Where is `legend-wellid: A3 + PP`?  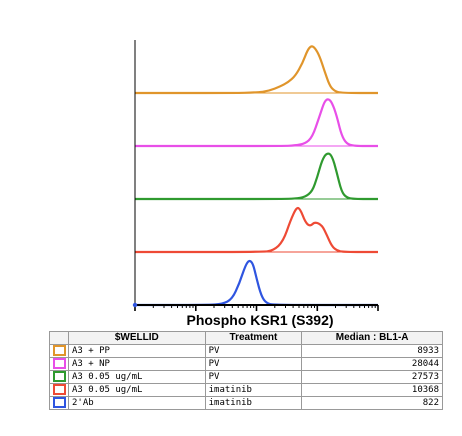 legend-wellid: A3 + PP is located at coordinates (137, 351).